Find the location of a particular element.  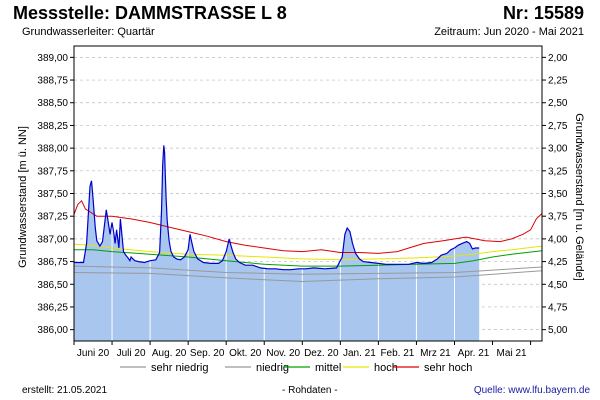

y-tick-label: 387,00 is located at coordinates (52, 239).